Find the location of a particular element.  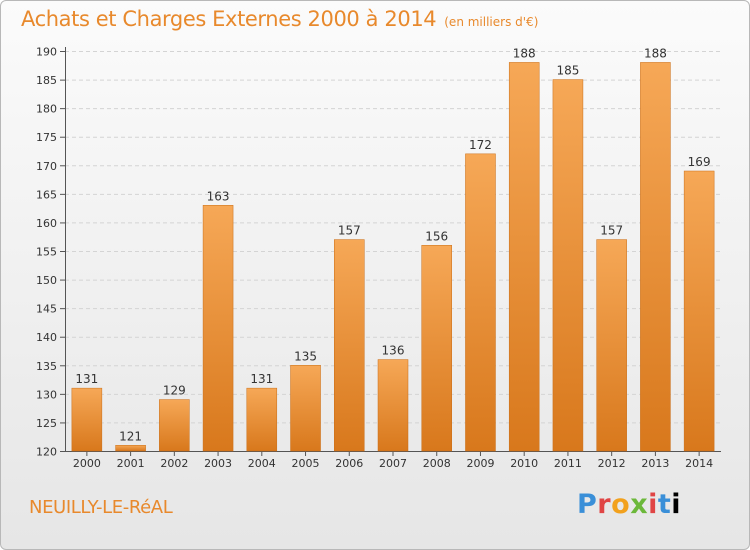

y-tick-label: 145 is located at coordinates (46, 309).